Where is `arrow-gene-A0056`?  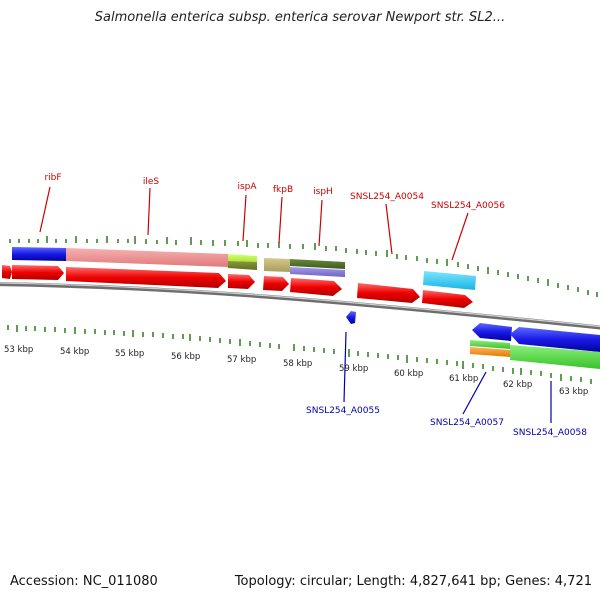
arrow-gene-A0056 is located at coordinates (447, 299).